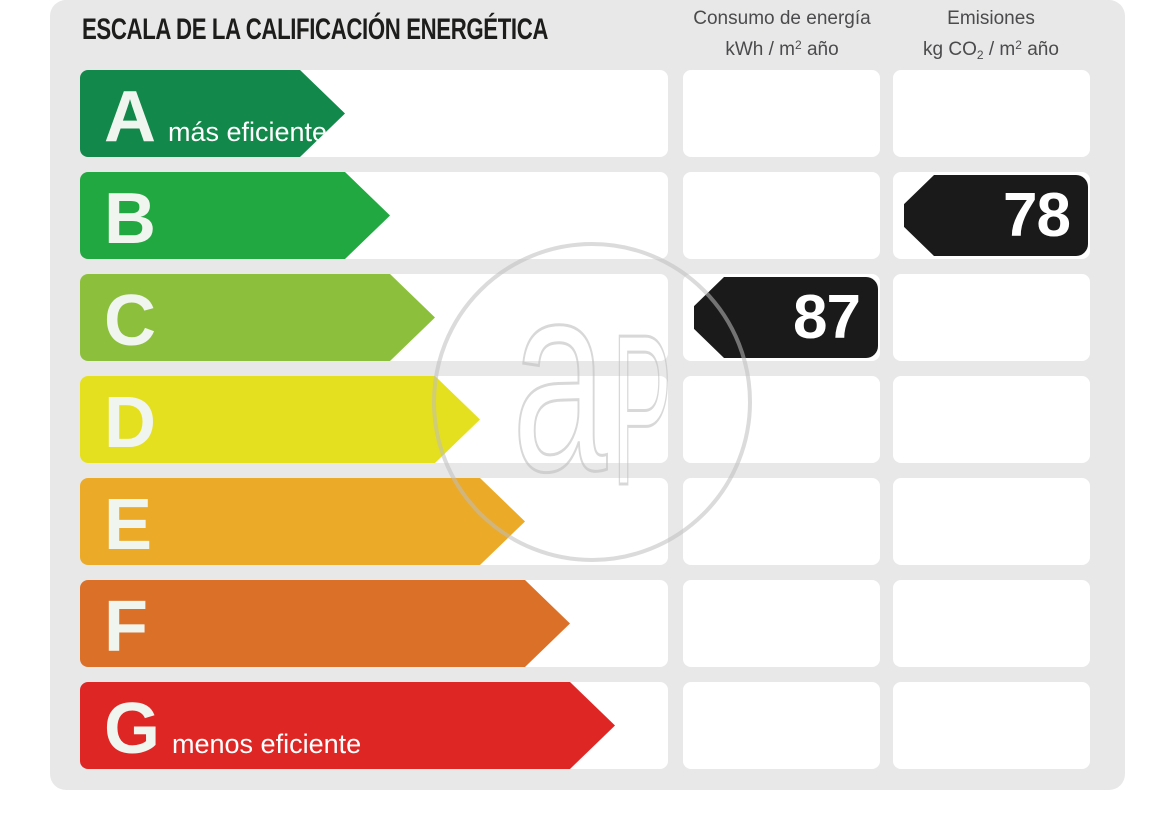  Describe the element at coordinates (128, 525) in the screenshot. I see `rating-letter: E` at that location.